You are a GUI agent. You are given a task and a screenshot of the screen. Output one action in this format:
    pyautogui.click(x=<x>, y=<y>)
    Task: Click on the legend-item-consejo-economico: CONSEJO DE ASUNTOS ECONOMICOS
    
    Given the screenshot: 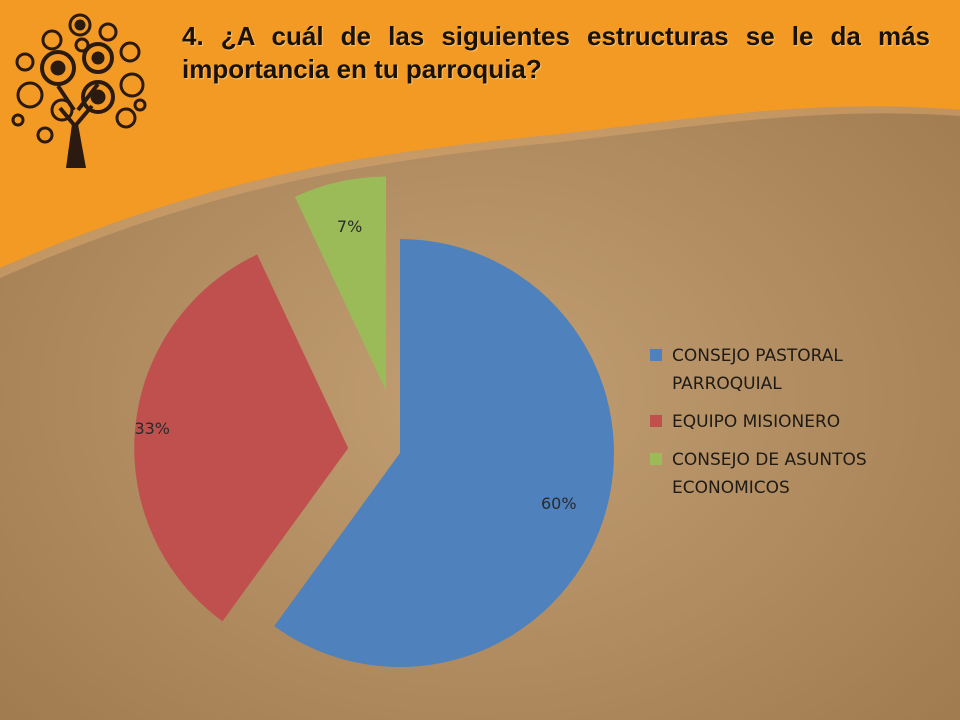 What is the action you would take?
    pyautogui.click(x=785, y=474)
    